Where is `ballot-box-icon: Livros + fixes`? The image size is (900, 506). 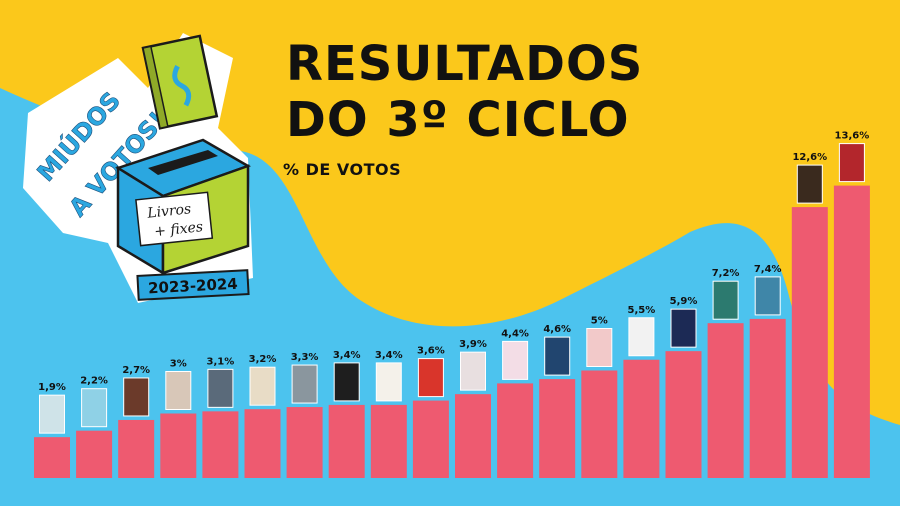 ballot-box-icon: Livros + fixes is located at coordinates (183, 207).